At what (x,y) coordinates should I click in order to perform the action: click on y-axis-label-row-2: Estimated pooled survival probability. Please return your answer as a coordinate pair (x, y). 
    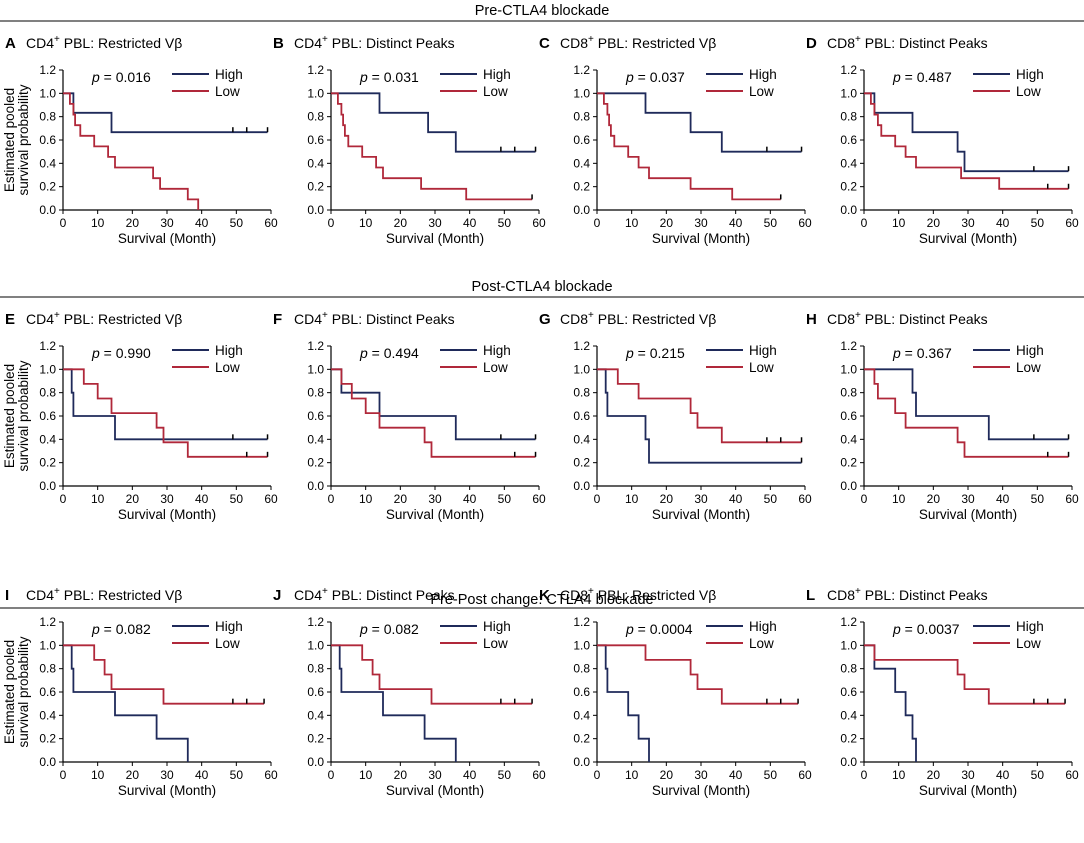
    Looking at the image, I should click on (16, 415).